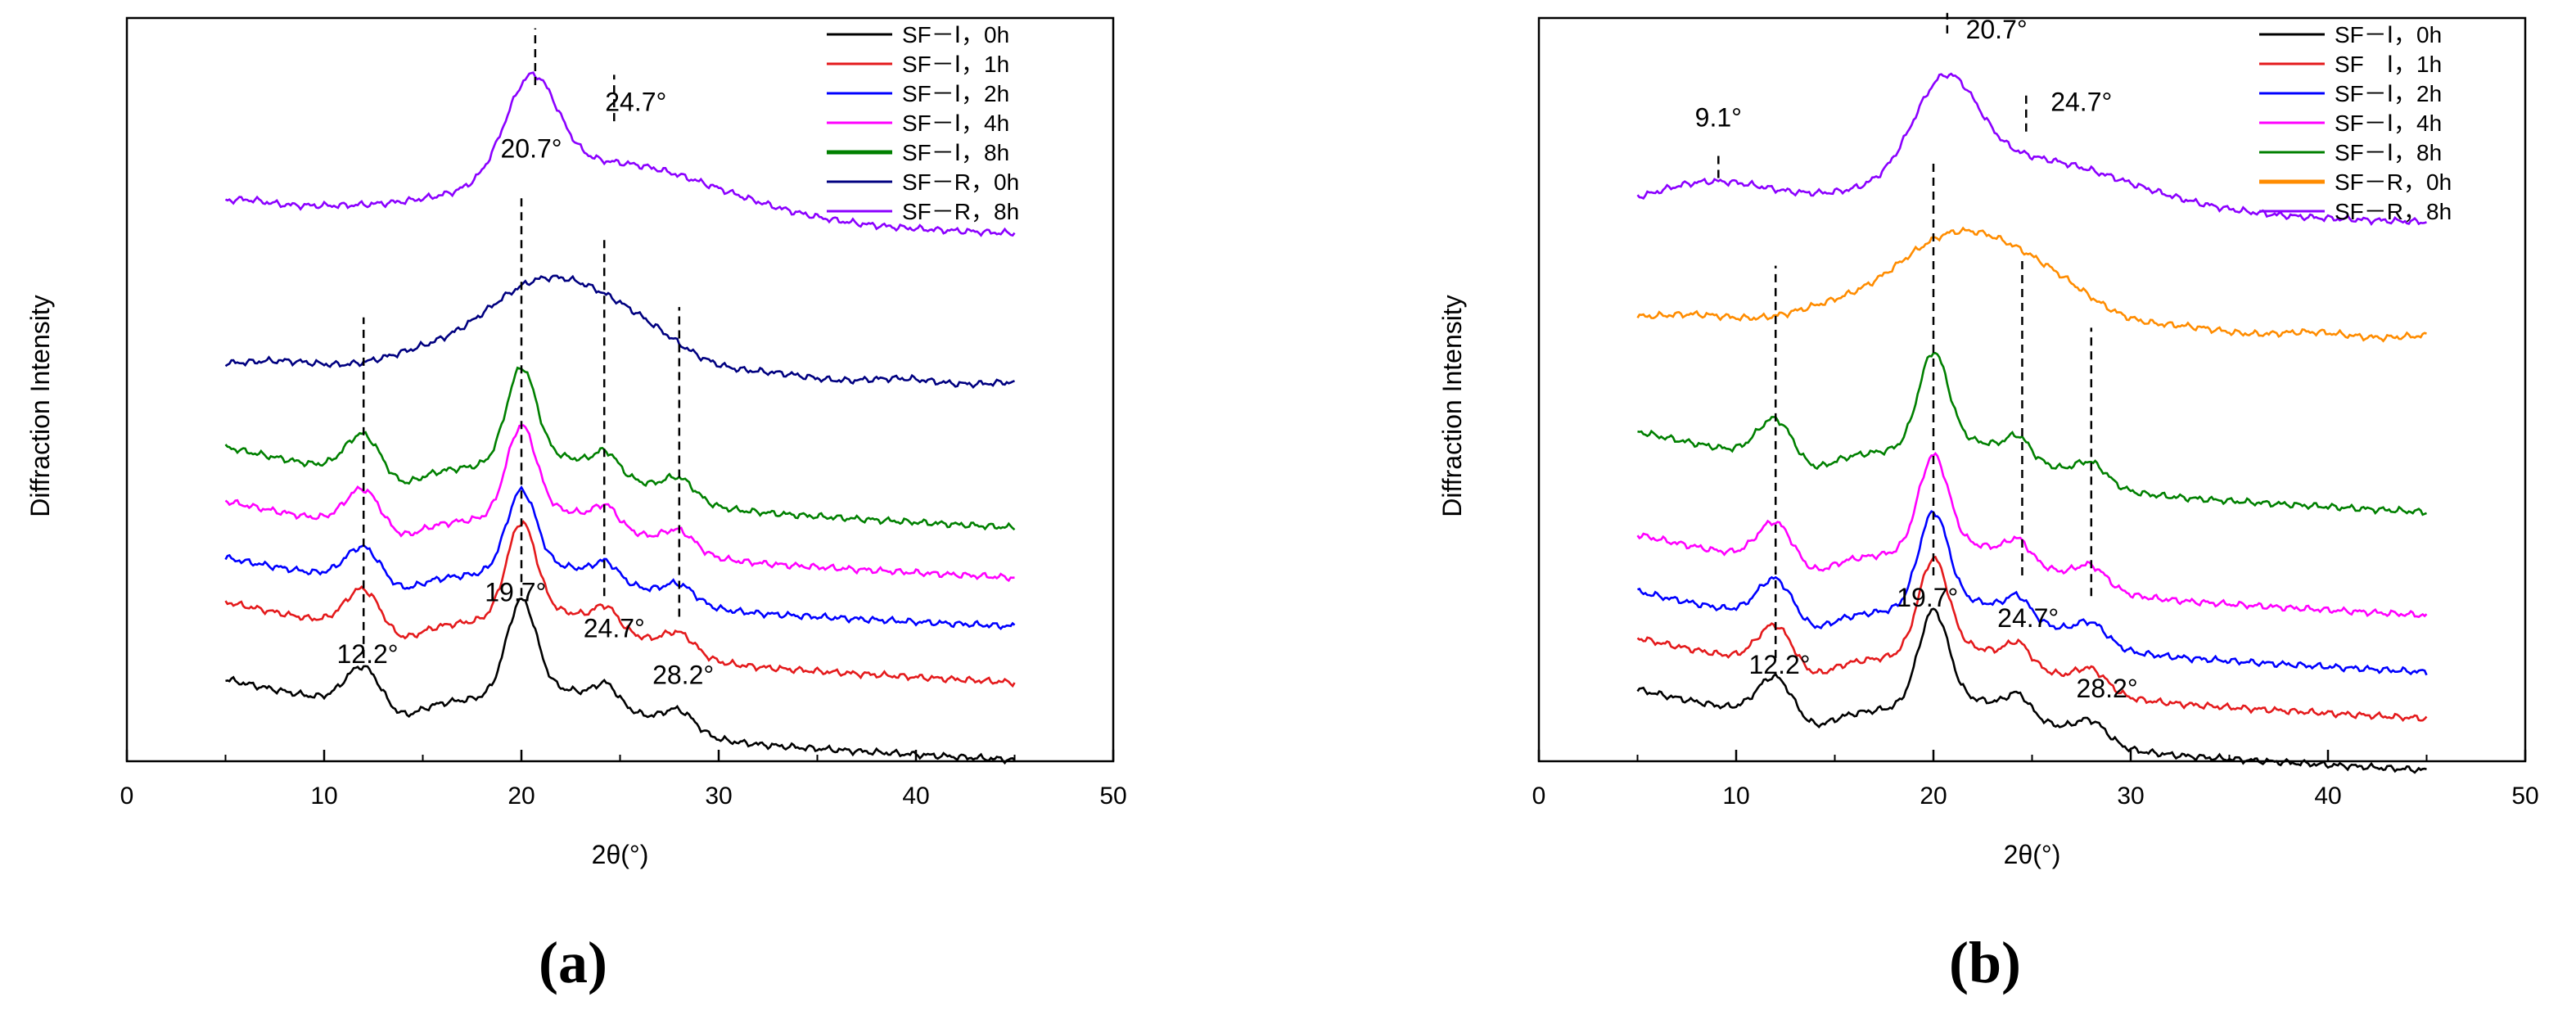 The width and height of the screenshot is (2576, 1033). What do you see at coordinates (1985, 962) in the screenshot?
I see `panel-label: (b)` at bounding box center [1985, 962].